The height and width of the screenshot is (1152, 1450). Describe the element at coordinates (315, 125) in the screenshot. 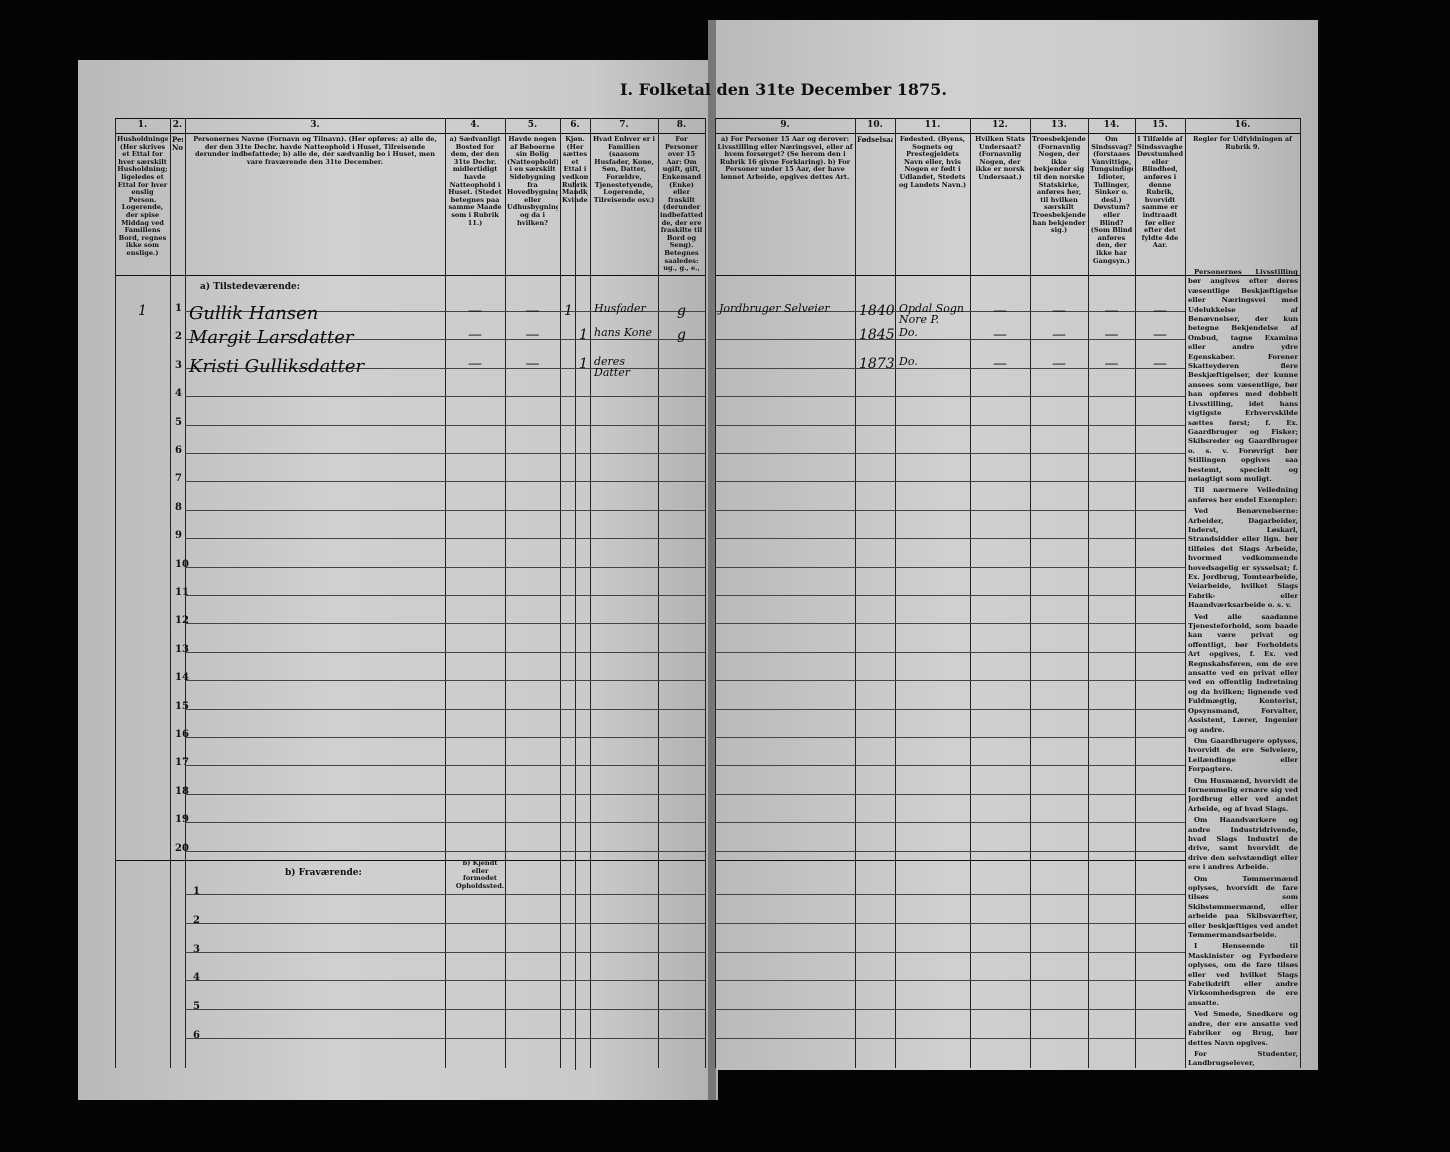

I see `column-number: 3.` at that location.